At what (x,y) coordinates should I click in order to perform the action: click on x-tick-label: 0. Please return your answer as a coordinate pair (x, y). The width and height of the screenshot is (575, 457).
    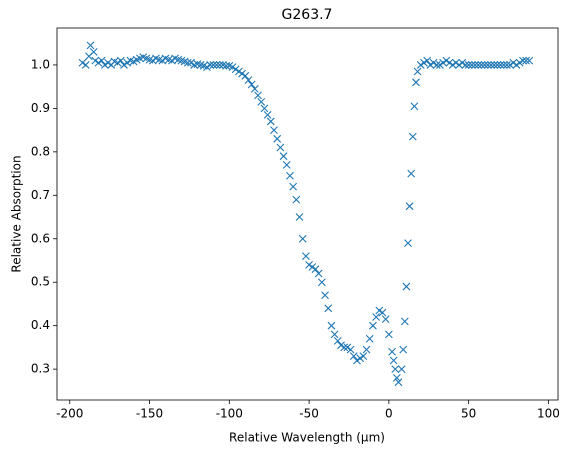
    Looking at the image, I should click on (389, 414).